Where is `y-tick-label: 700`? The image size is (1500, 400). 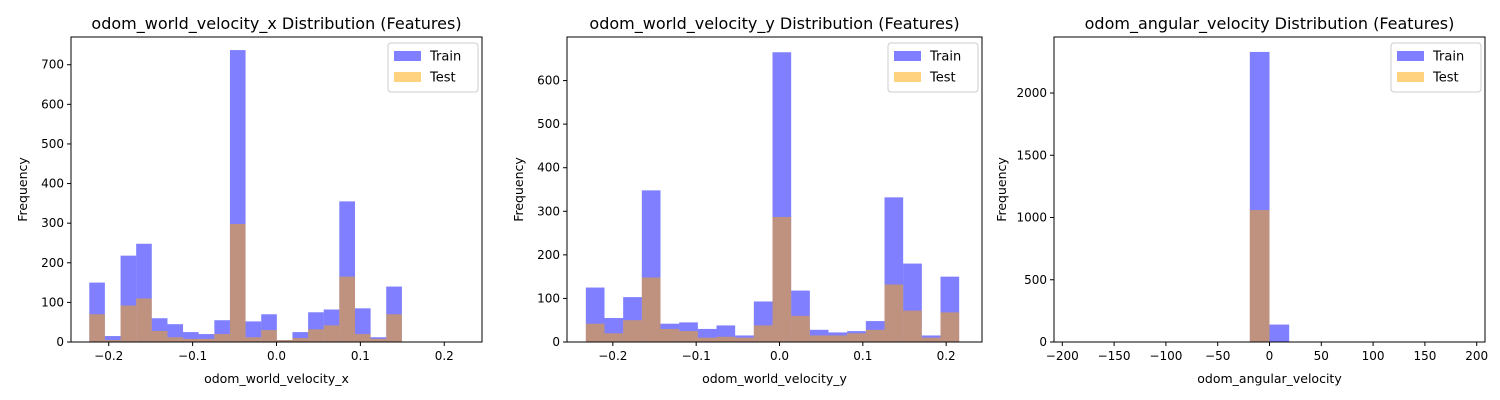 y-tick-label: 700 is located at coordinates (52, 65).